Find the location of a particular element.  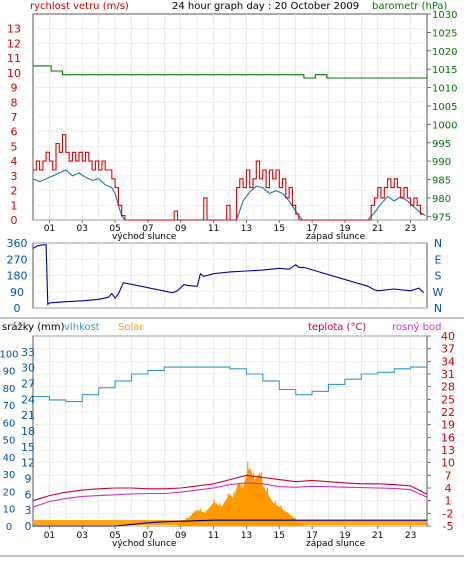

direction-panel-grid is located at coordinates (230, 275).